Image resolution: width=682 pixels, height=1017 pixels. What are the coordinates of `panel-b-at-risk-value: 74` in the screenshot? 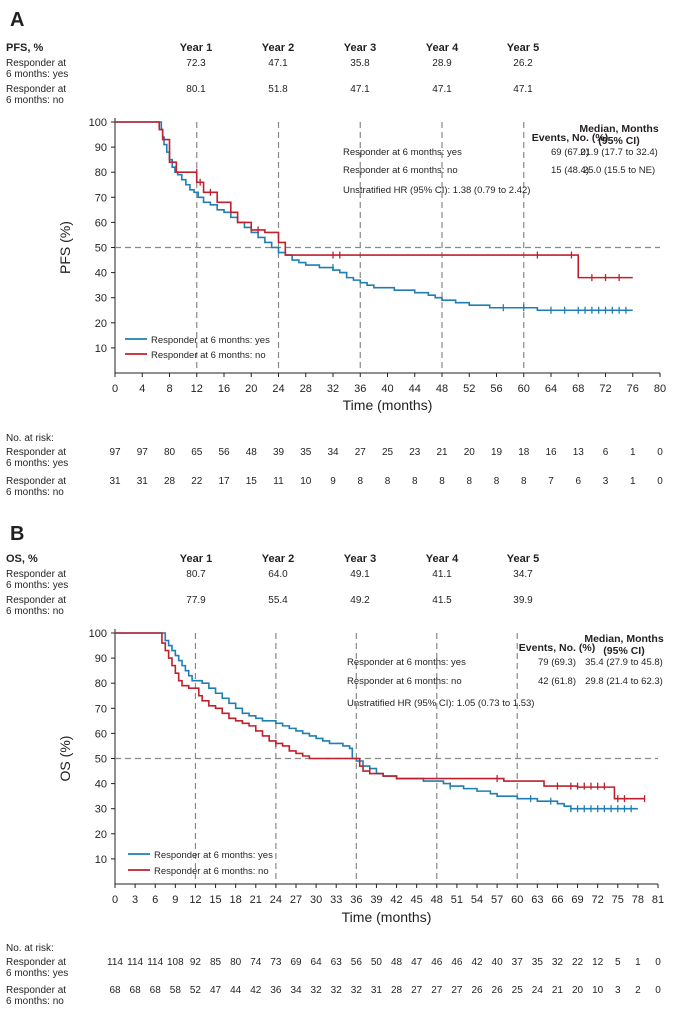 It's located at (256, 962).